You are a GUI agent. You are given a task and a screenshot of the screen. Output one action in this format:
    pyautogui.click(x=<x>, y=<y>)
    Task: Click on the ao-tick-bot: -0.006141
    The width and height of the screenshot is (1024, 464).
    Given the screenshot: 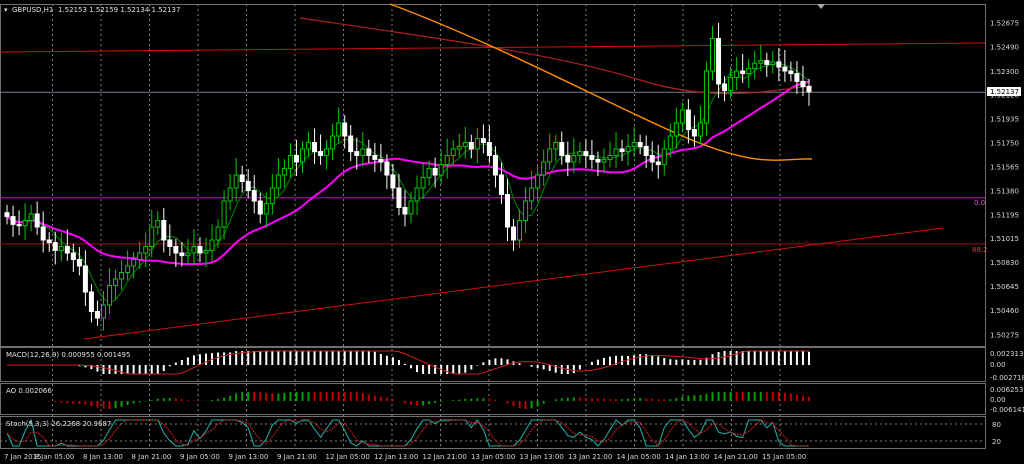 What is the action you would take?
    pyautogui.click(x=1007, y=410)
    